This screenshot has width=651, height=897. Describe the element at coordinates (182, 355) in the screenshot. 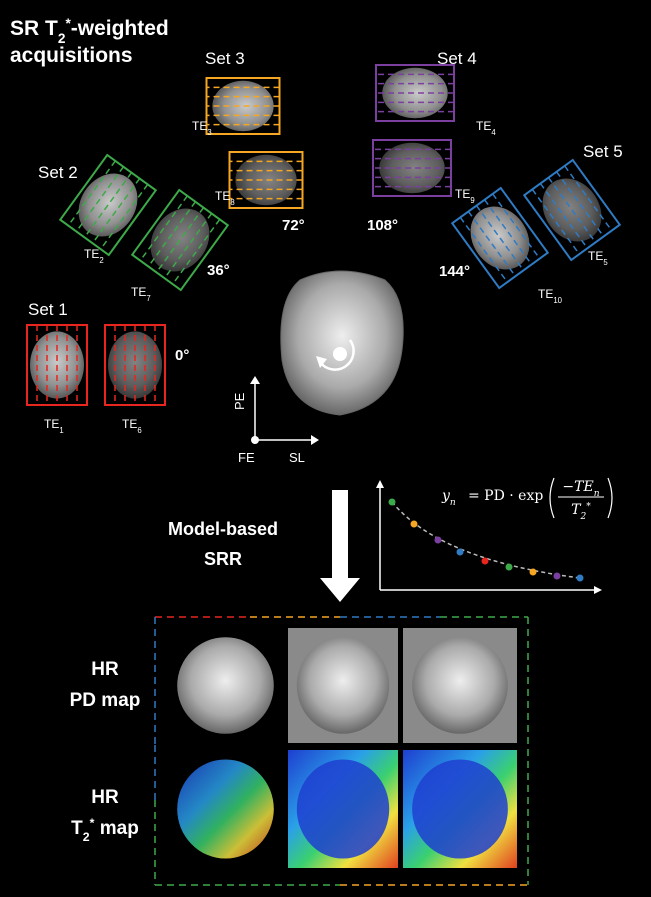

I see `angle-label: 0°` at that location.